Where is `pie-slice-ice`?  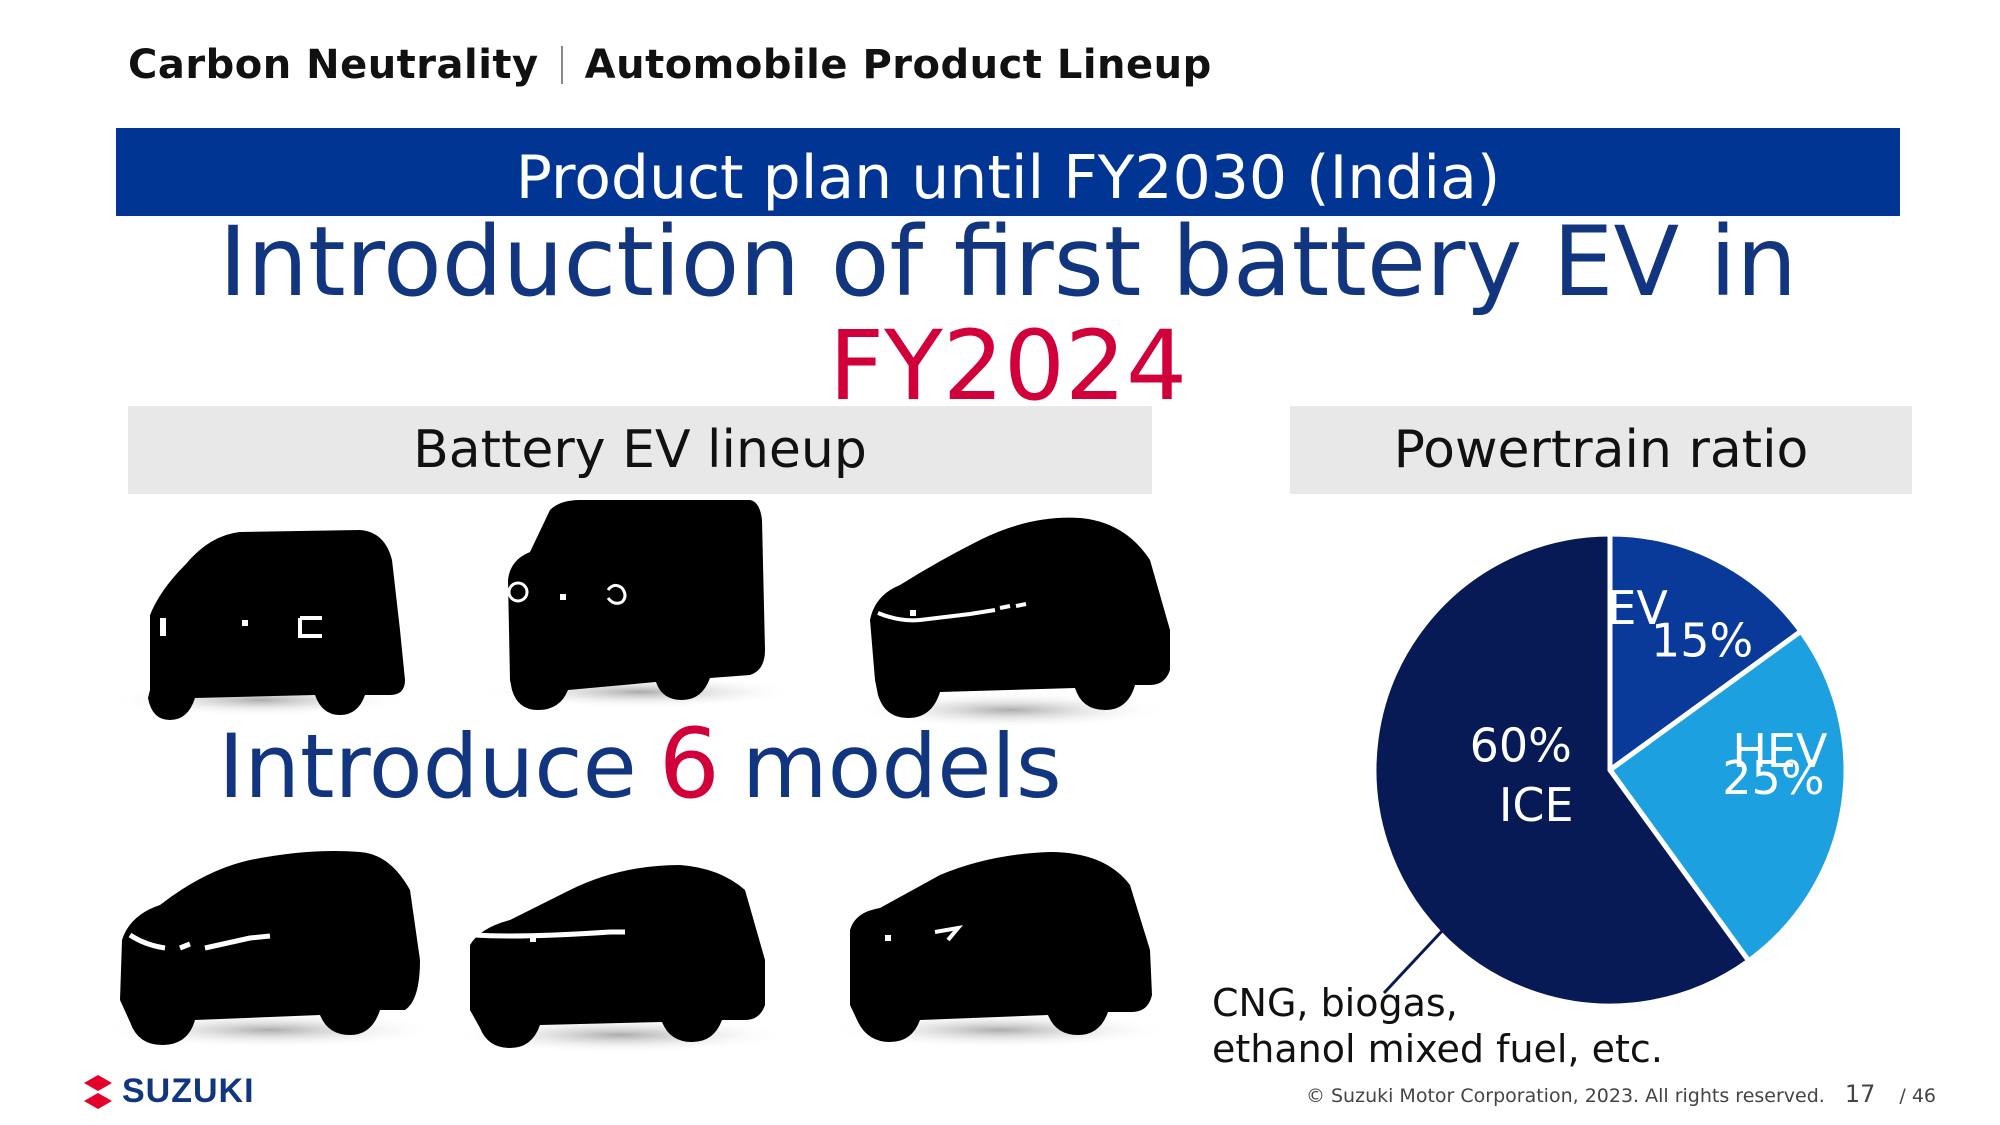 pie-slice-ice is located at coordinates (1562, 770).